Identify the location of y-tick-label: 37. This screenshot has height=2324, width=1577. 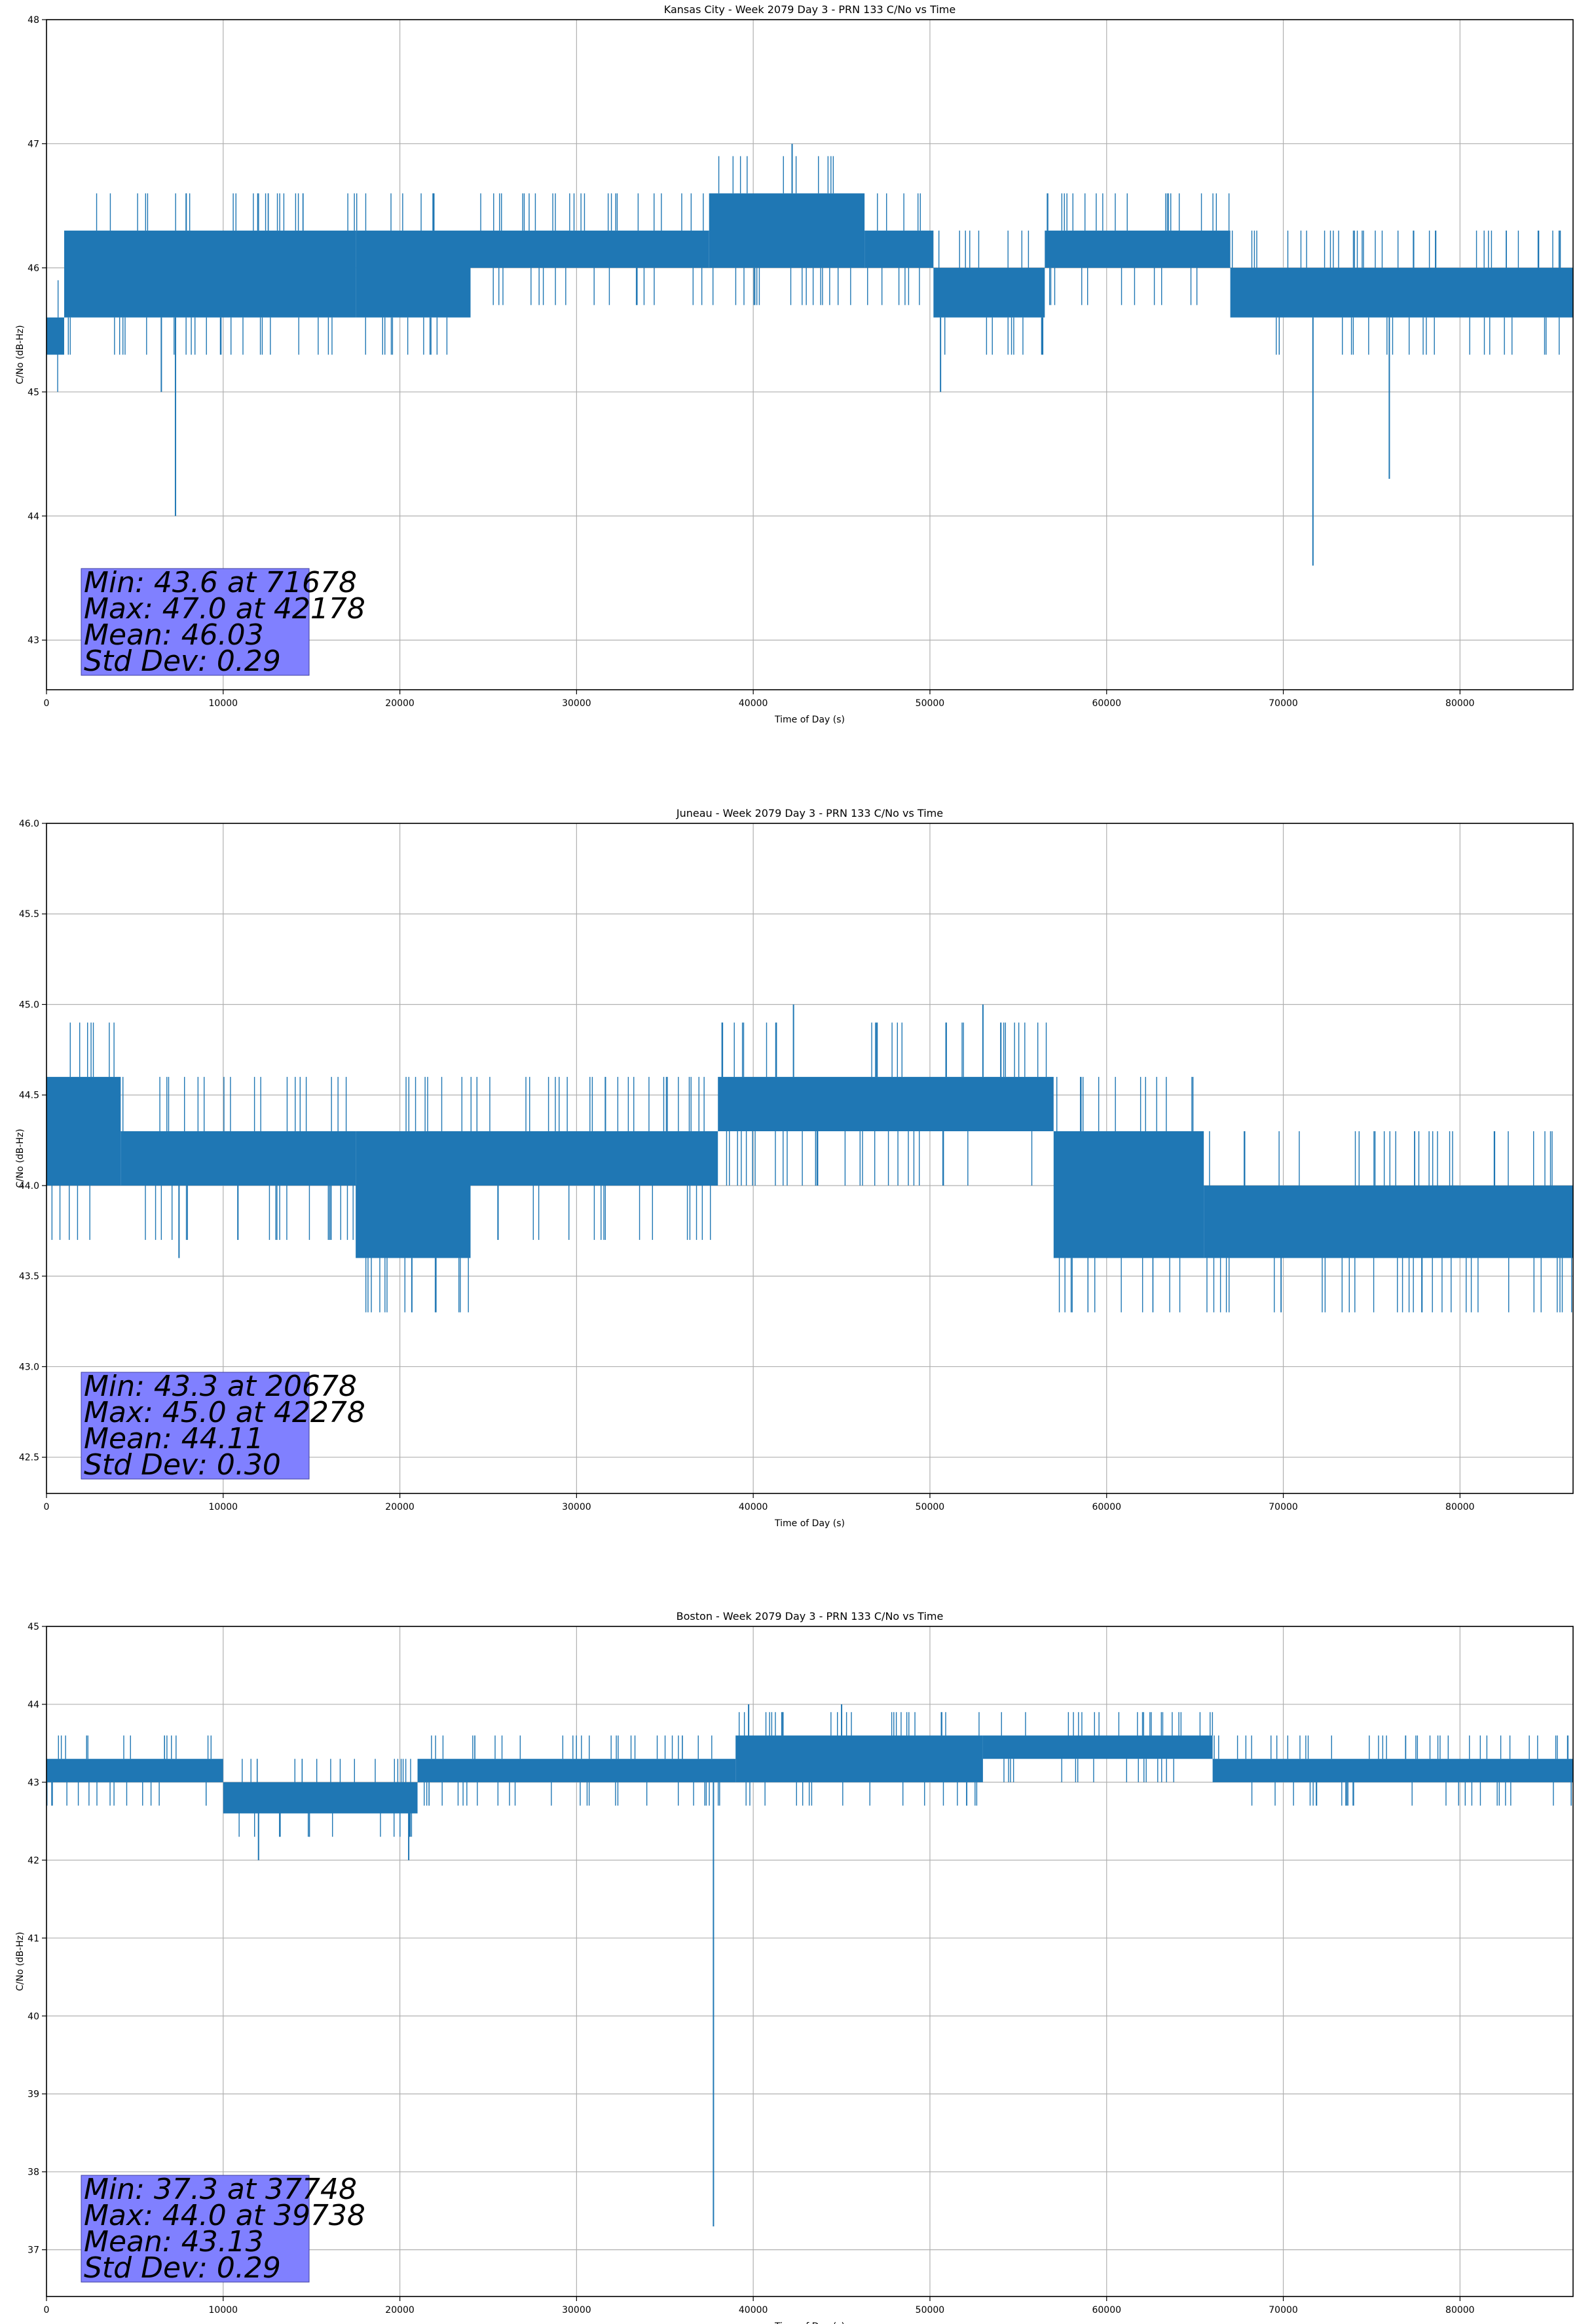
(33, 2250).